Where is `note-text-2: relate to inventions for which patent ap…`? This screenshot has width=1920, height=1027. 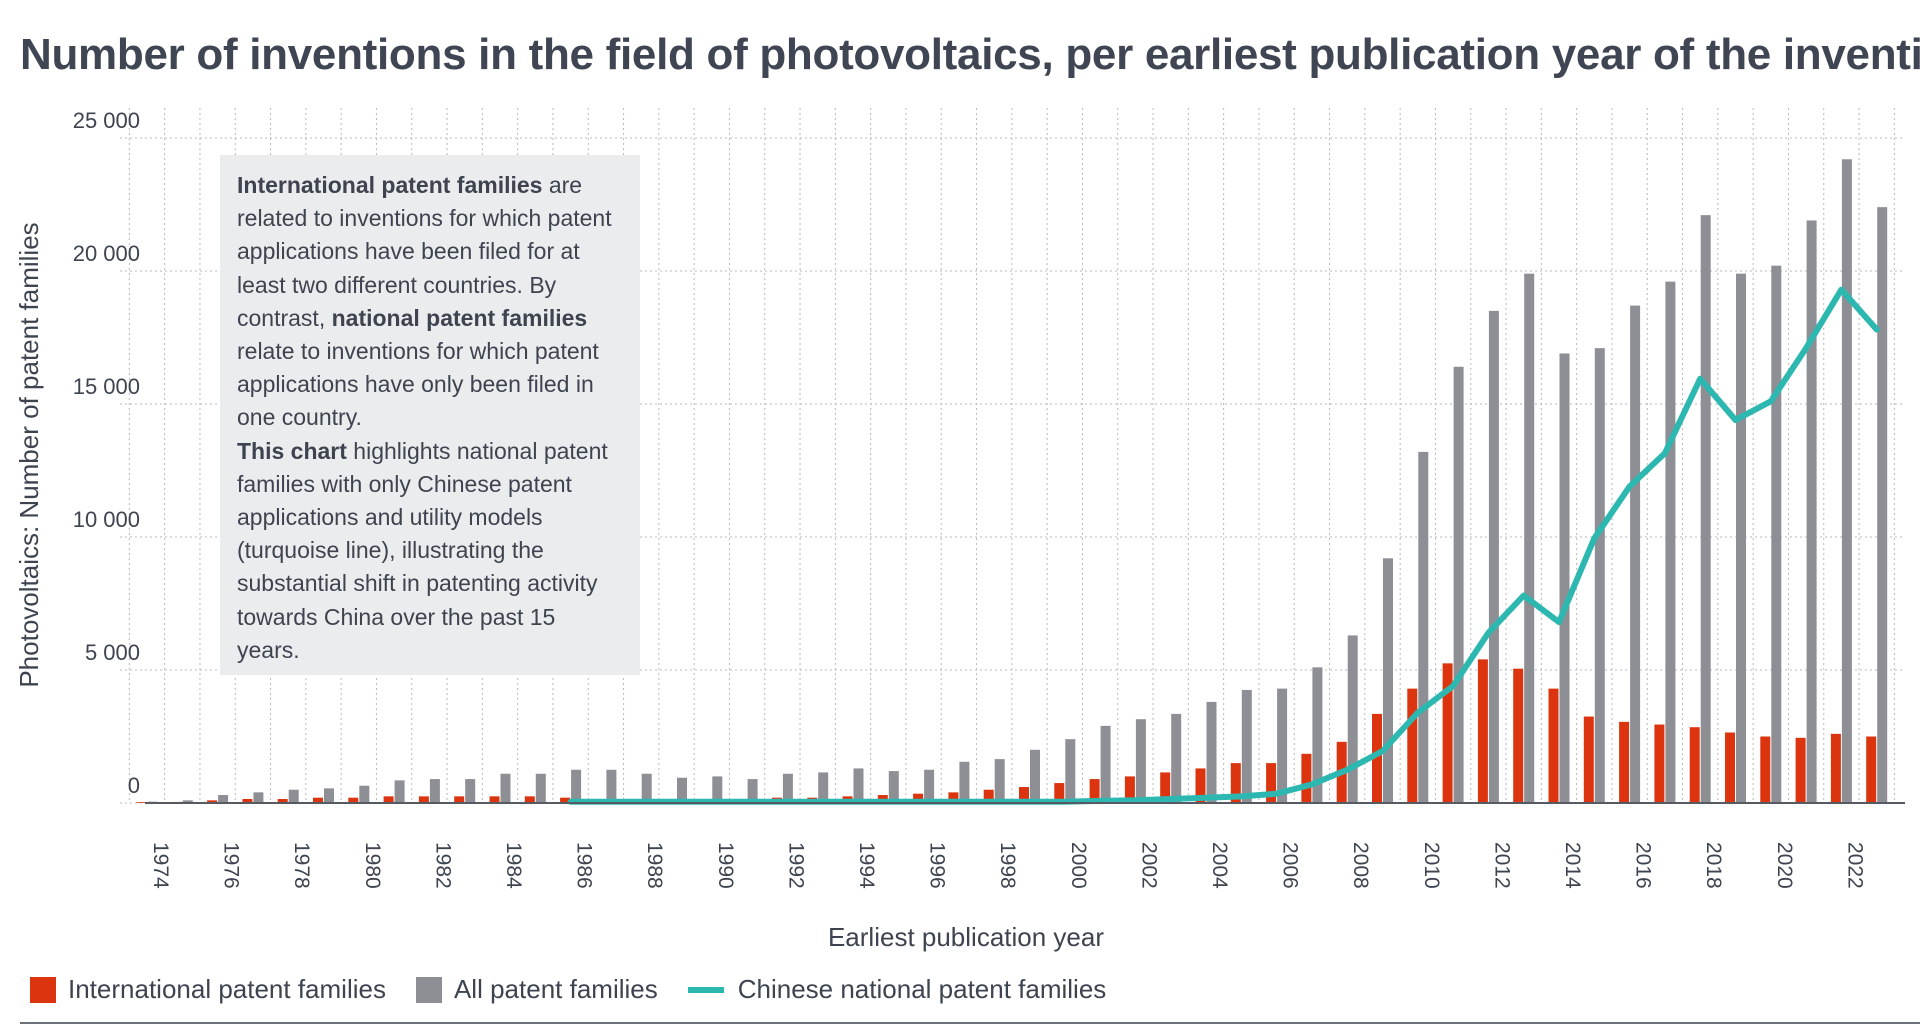 note-text-2: relate to inventions for which patent ap… is located at coordinates (418, 384).